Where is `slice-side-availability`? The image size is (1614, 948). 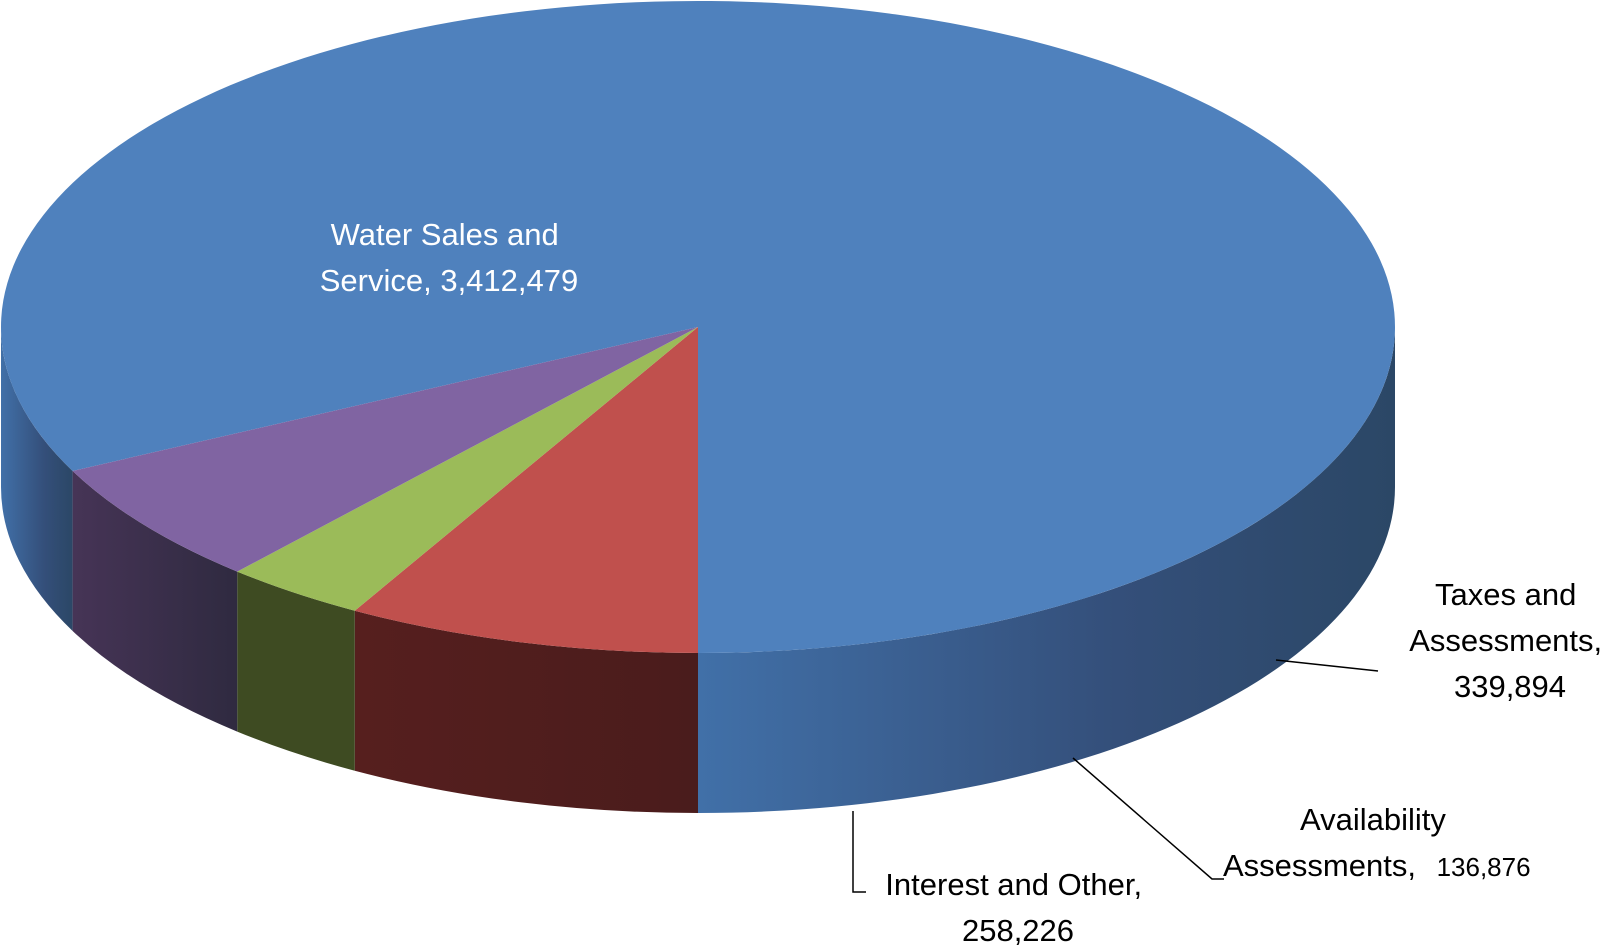
slice-side-availability is located at coordinates (296, 671).